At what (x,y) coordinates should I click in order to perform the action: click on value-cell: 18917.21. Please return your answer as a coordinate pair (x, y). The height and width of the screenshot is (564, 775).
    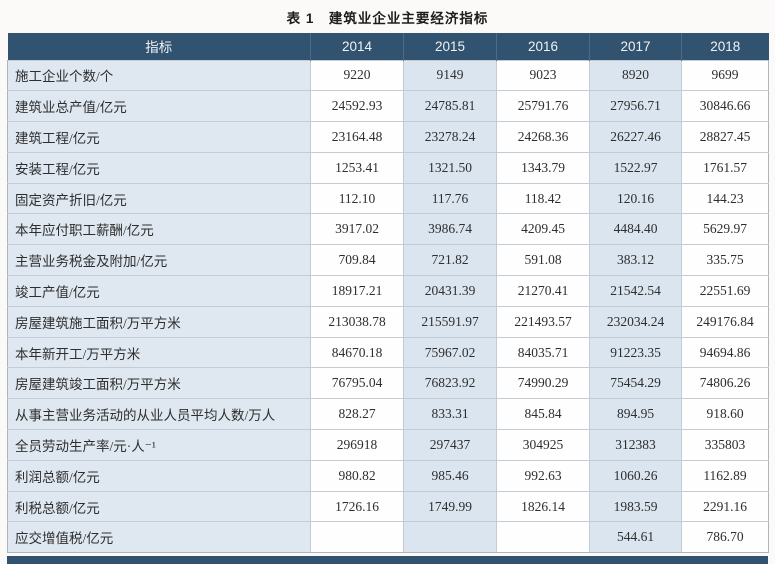
    Looking at the image, I should click on (357, 291).